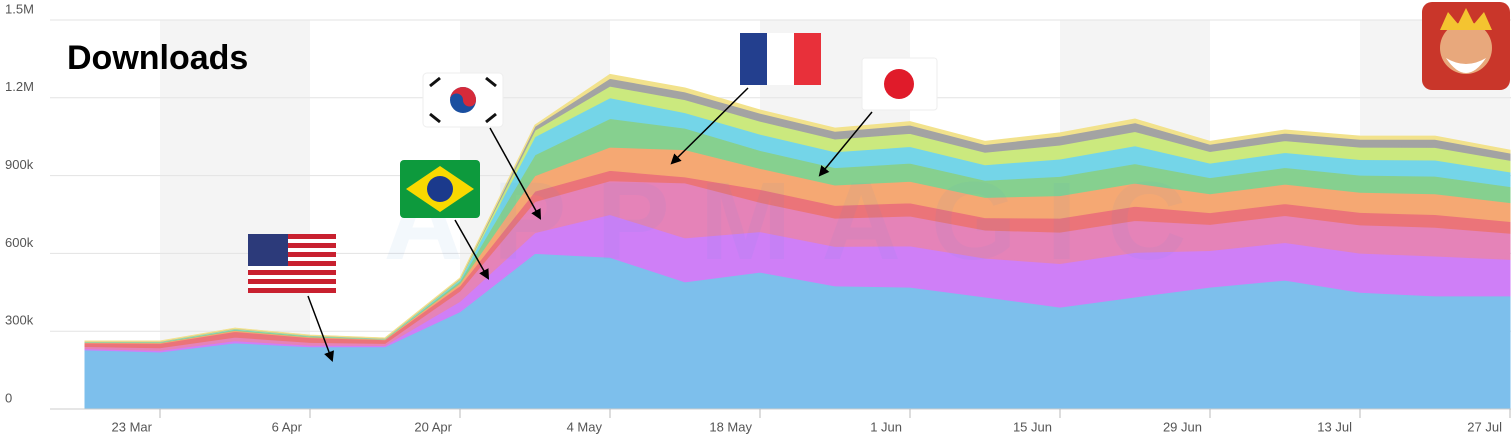 The height and width of the screenshot is (447, 1511). Describe the element at coordinates (1466, 46) in the screenshot. I see `app-icon` at that location.